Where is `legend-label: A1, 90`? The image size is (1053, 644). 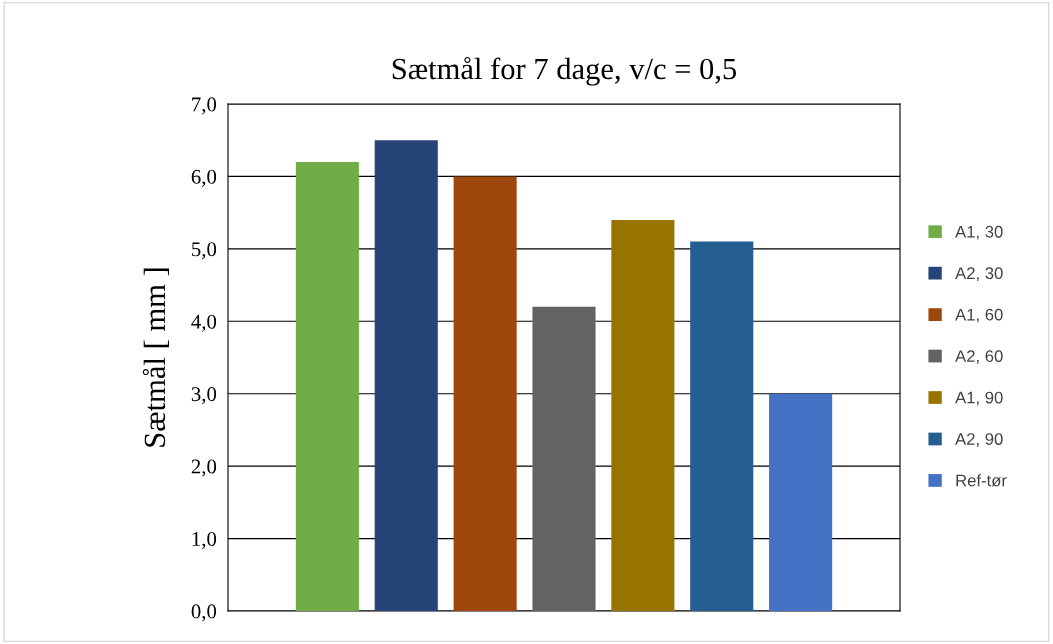 legend-label: A1, 90 is located at coordinates (979, 398).